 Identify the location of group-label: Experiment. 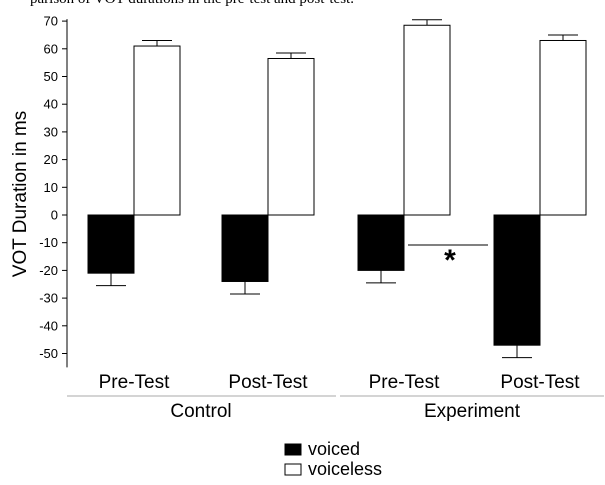
(472, 411).